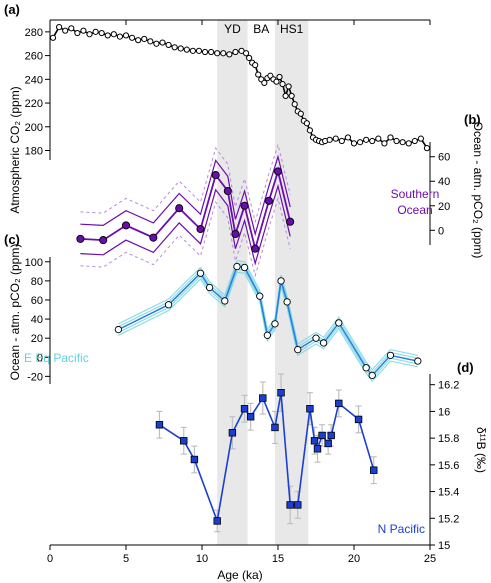 The image size is (491, 583). I want to click on x-axis-label: Age (ka), so click(239, 575).